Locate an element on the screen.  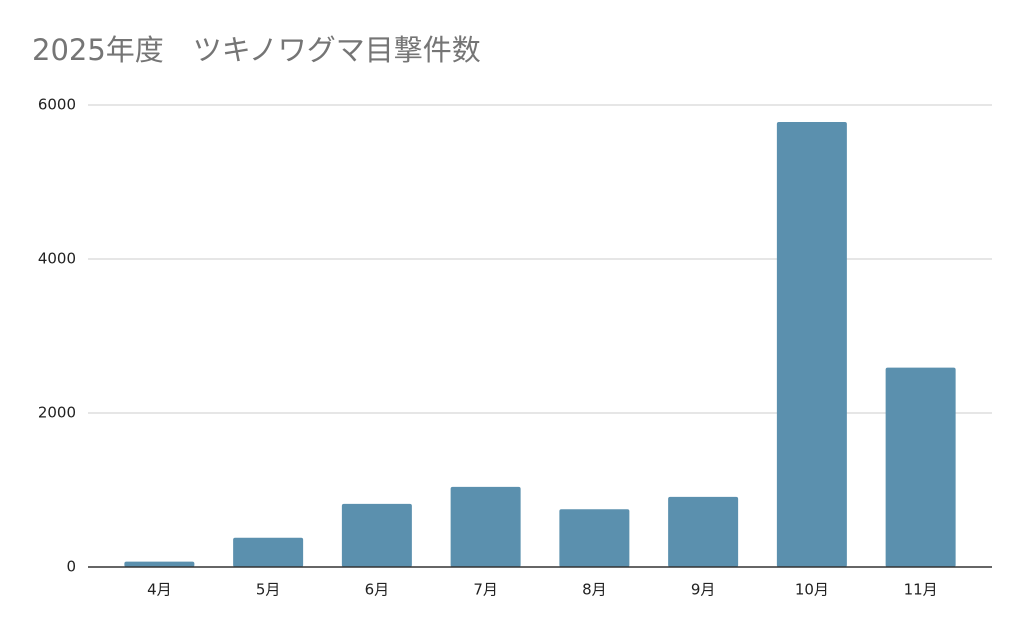
x-tick-label: 11月 is located at coordinates (921, 590).